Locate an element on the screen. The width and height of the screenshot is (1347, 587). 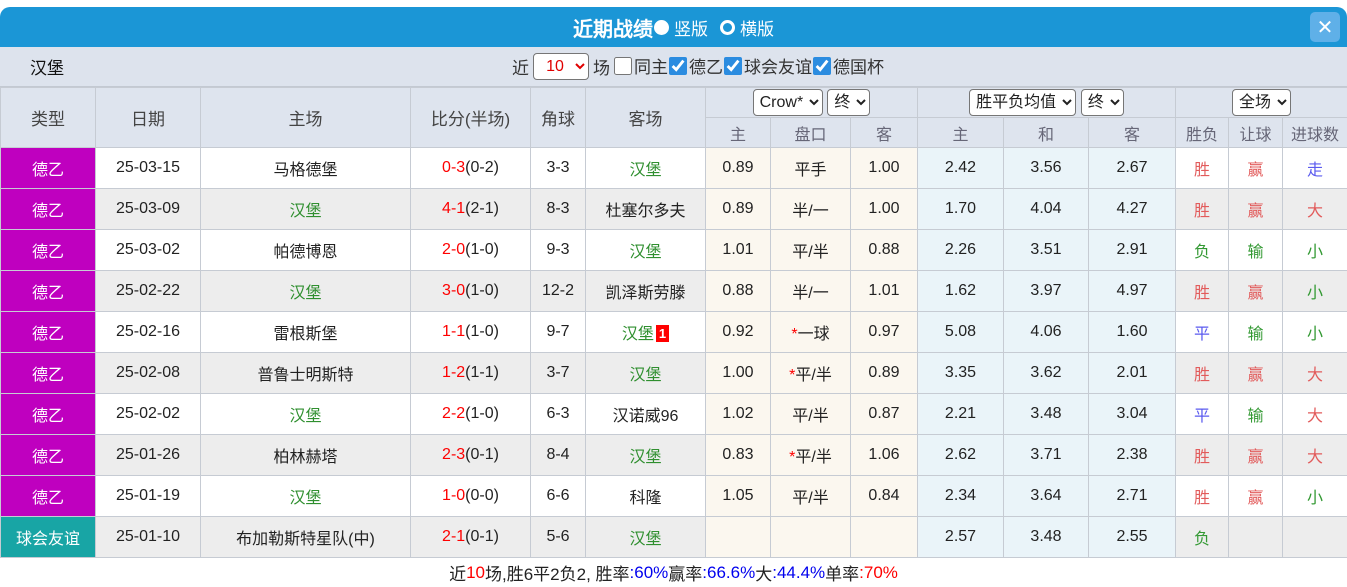
match-date: 25-02-22 is located at coordinates (148, 291).